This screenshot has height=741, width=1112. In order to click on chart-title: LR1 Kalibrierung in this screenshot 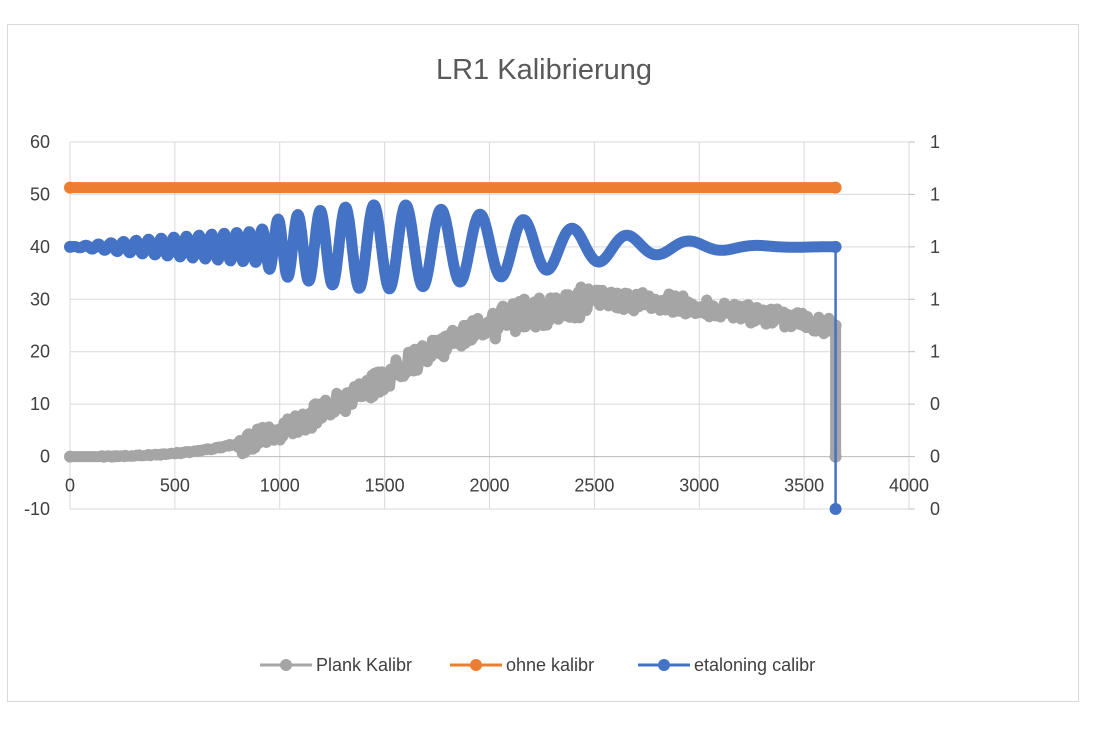, I will do `click(544, 70)`.